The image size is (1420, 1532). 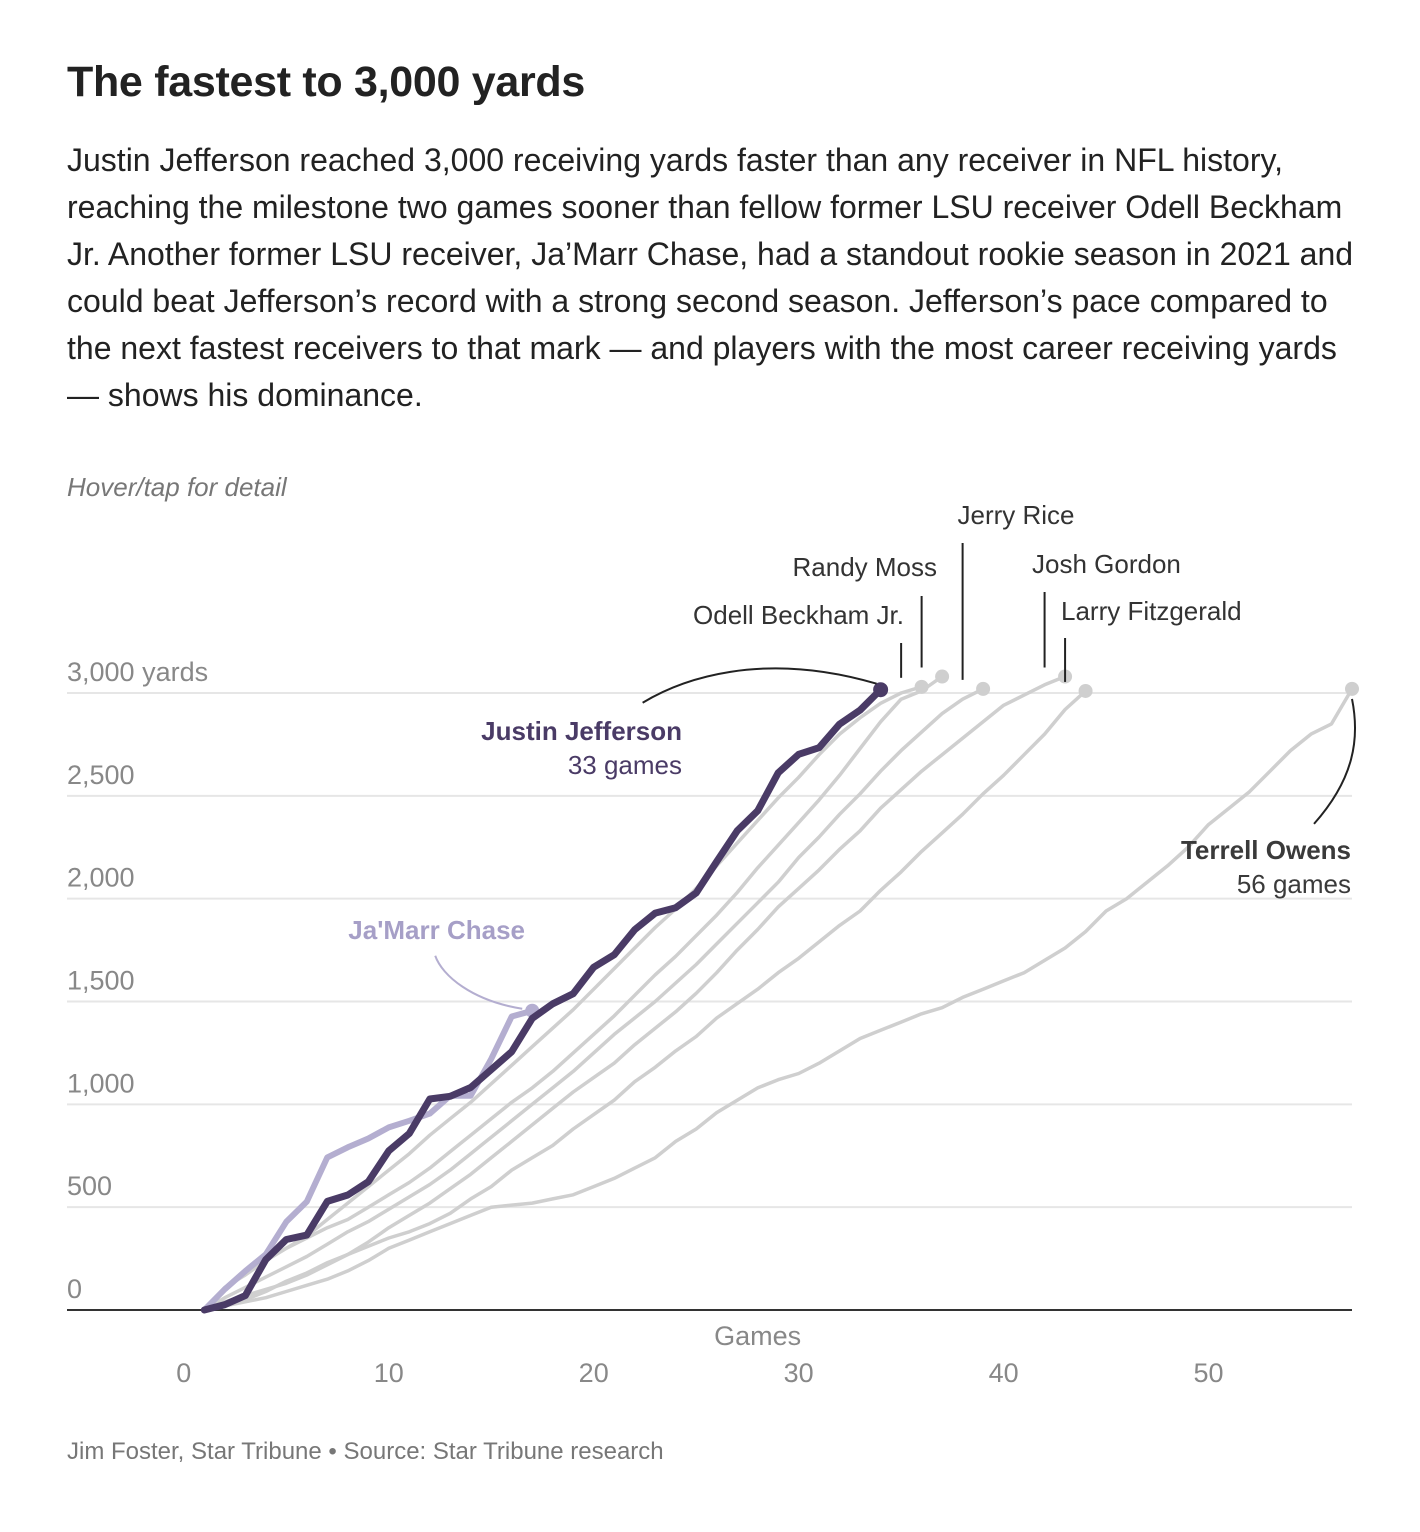 What do you see at coordinates (389, 1373) in the screenshot?
I see `x-tick-label: 10` at bounding box center [389, 1373].